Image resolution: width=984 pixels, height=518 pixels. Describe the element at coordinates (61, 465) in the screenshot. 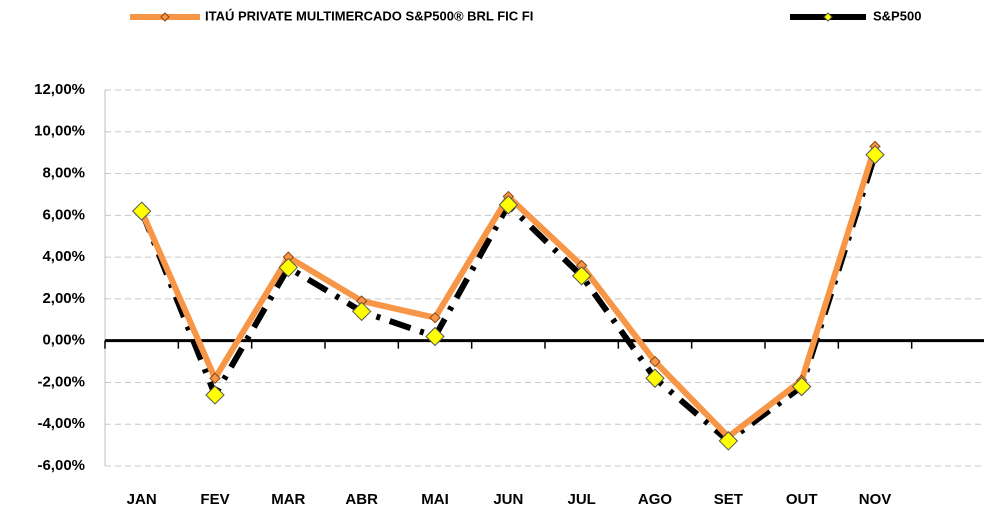

I see `y-tick-label: -6,00%` at that location.